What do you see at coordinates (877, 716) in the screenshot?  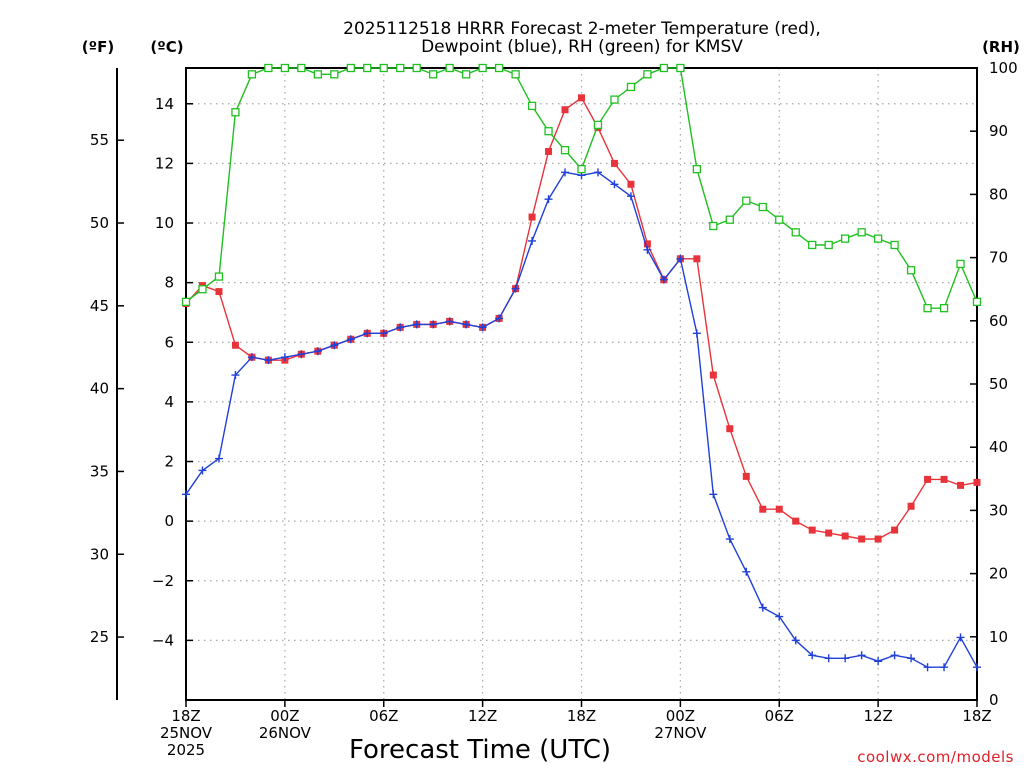 I see `time-tick-label-line: 12Z` at bounding box center [877, 716].